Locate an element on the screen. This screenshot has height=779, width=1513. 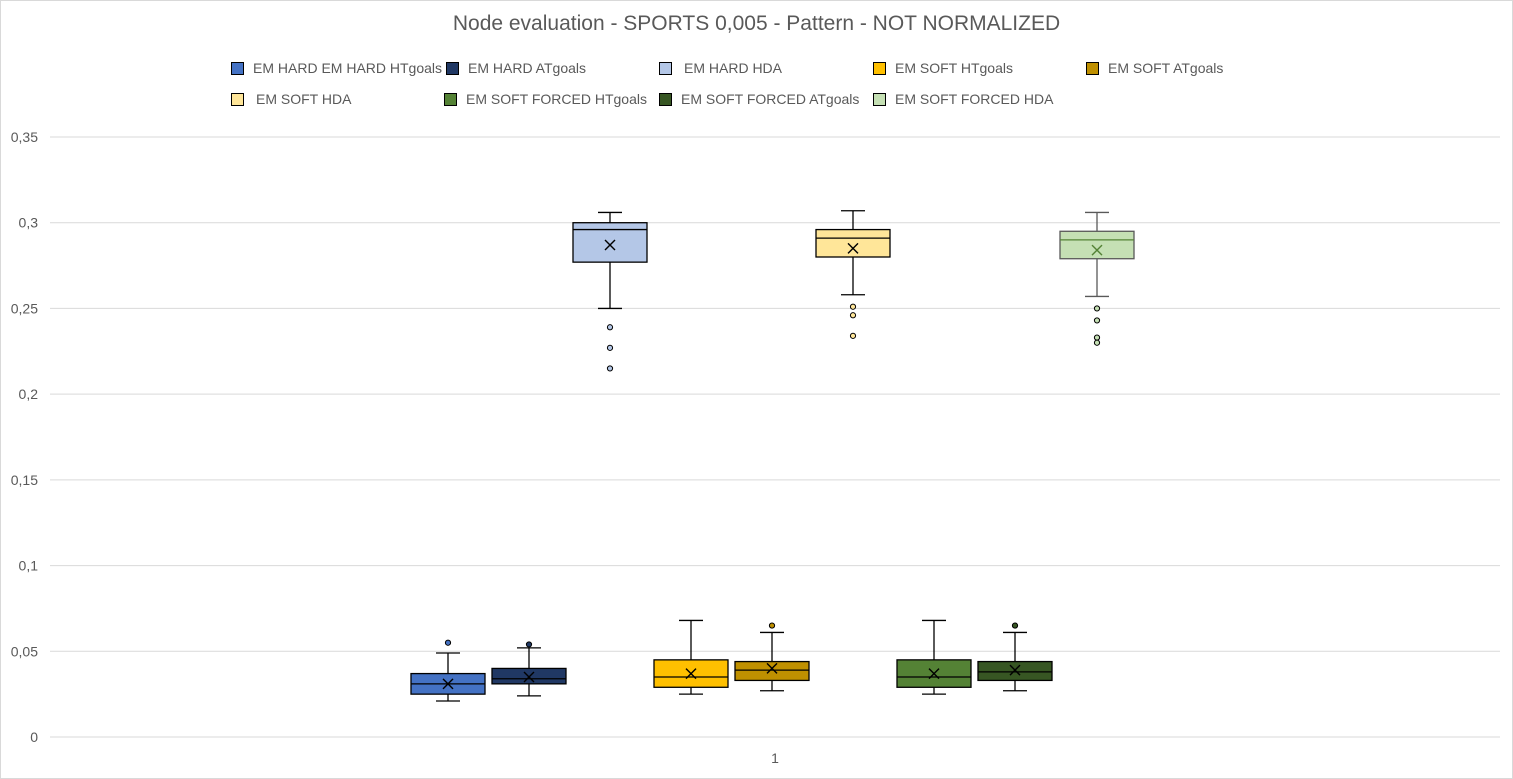
y-axis-tick-label: 0,05 is located at coordinates (24, 651).